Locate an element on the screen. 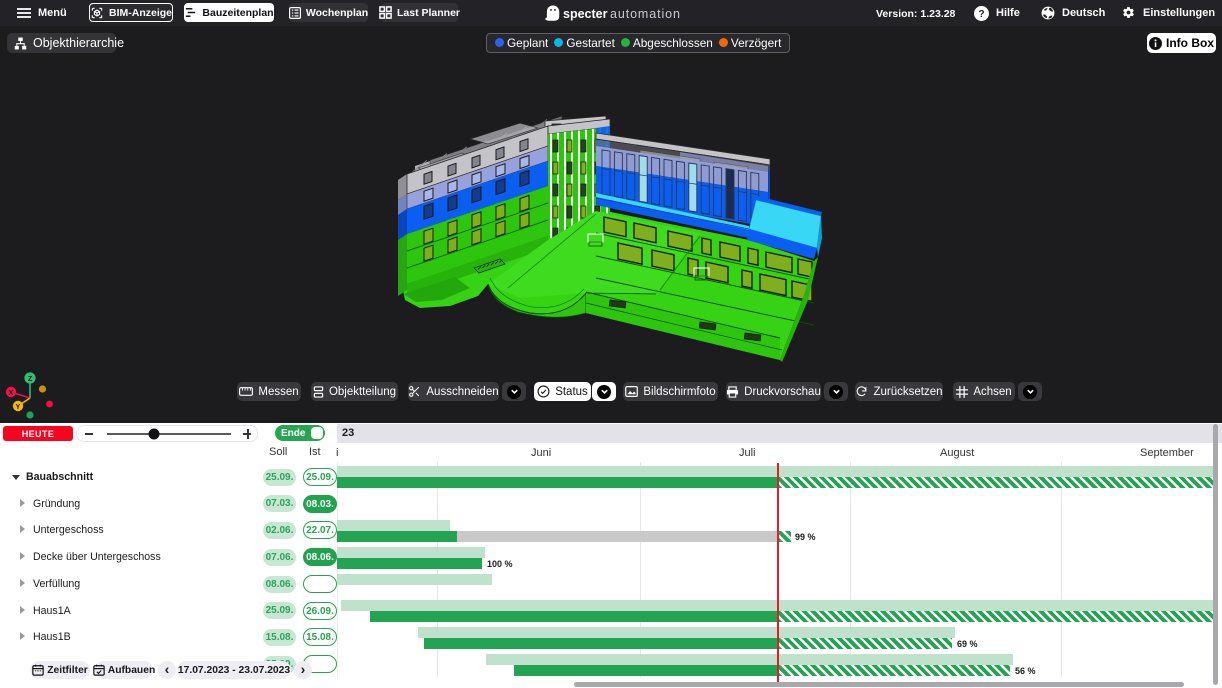 Image resolution: width=1222 pixels, height=688 pixels. svg-text: Y is located at coordinates (18, 407).